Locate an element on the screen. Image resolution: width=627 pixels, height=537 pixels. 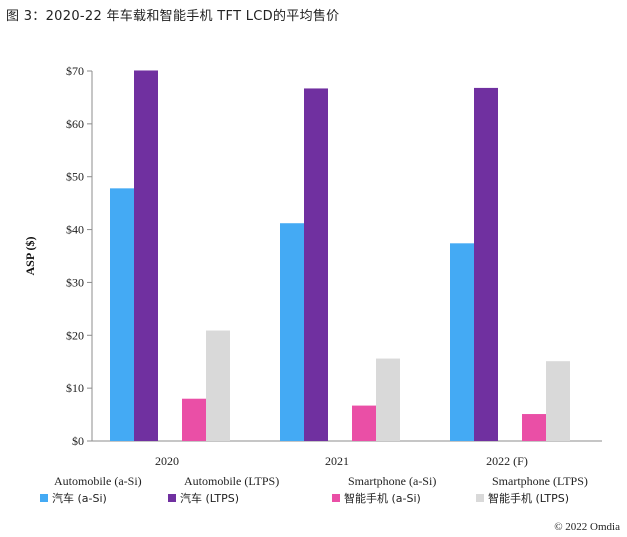
y-tick-label: $70 is located at coordinates (75, 71).